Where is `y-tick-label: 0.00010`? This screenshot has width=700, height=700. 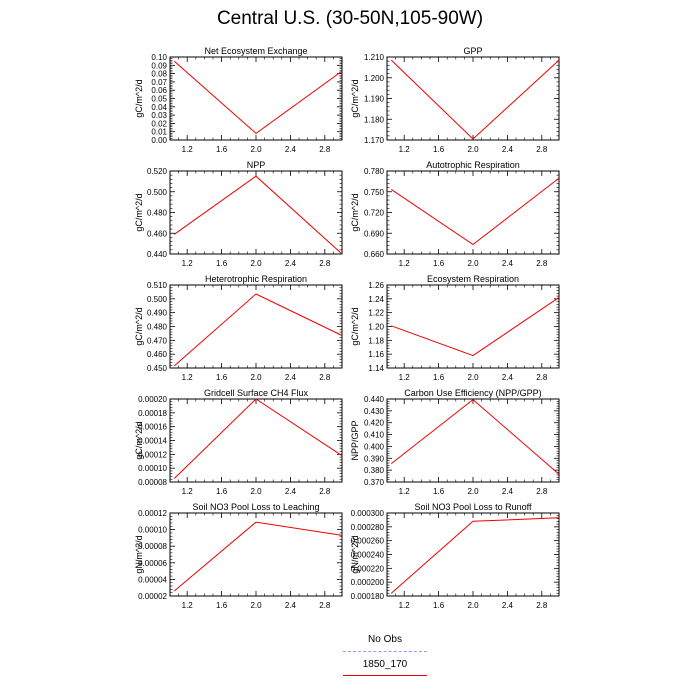
y-tick-label: 0.00010 is located at coordinates (152, 530).